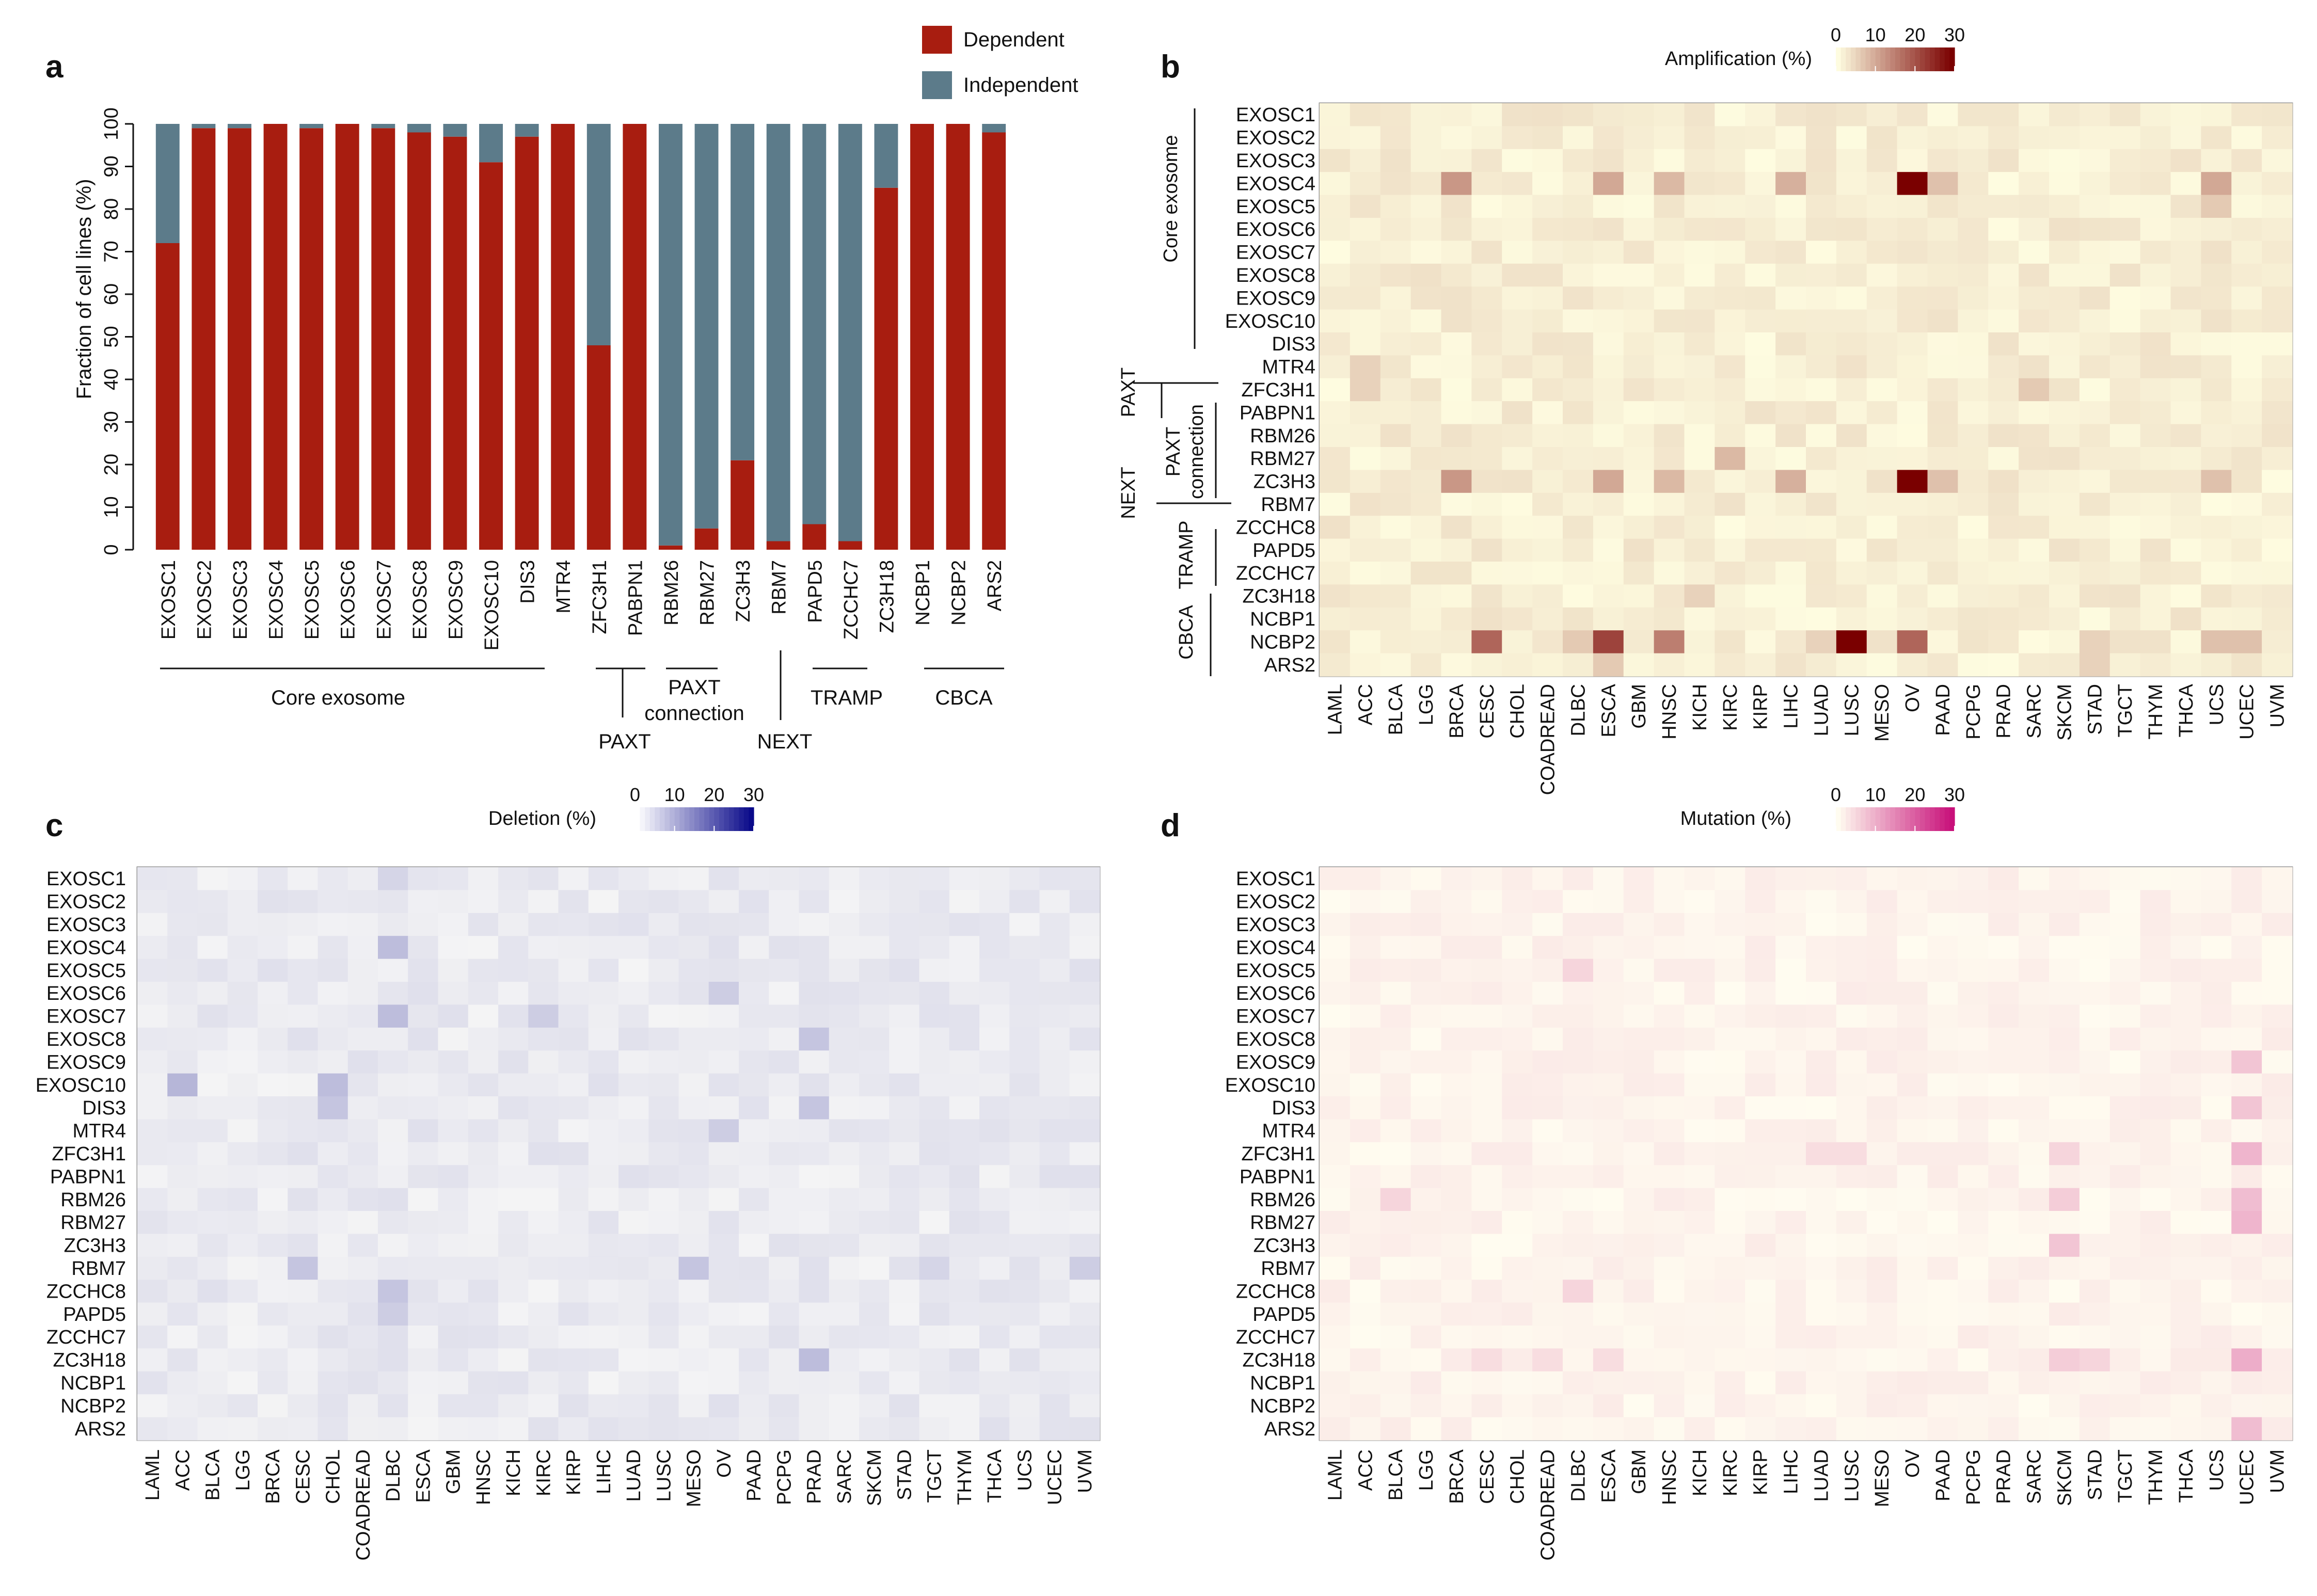  Describe the element at coordinates (104, 1108) in the screenshot. I see `row-label-dis3: DIS3` at that location.